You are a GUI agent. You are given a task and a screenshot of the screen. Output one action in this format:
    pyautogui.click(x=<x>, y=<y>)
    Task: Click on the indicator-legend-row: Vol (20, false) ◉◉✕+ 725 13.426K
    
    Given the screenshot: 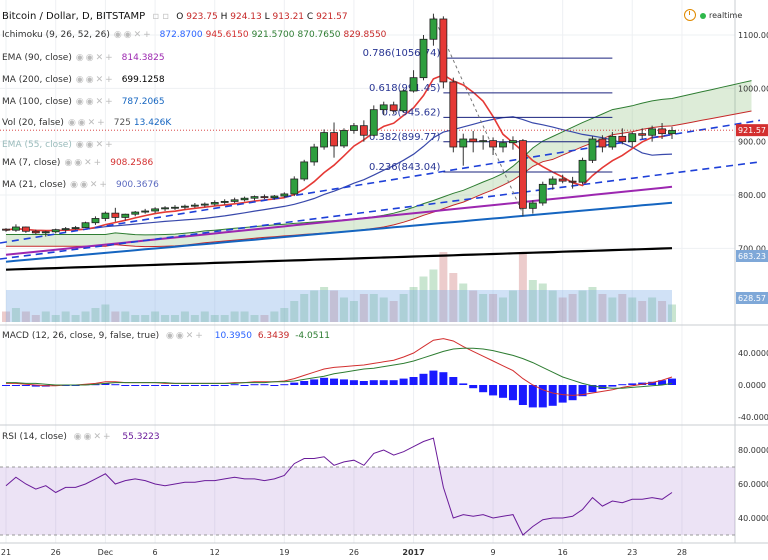 What is the action you would take?
    pyautogui.click(x=86, y=123)
    